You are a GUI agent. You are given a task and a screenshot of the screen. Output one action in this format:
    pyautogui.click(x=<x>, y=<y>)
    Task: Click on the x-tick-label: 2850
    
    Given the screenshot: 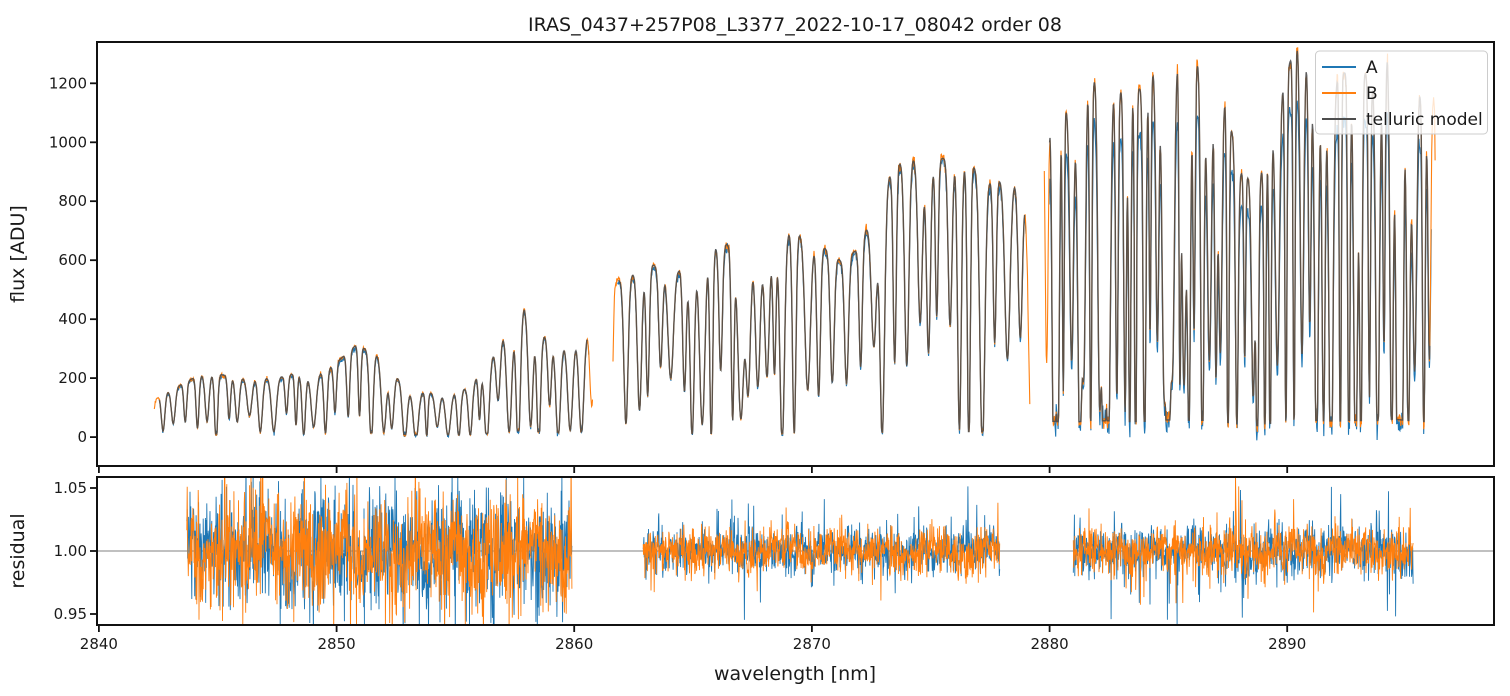 What is the action you would take?
    pyautogui.click(x=337, y=644)
    